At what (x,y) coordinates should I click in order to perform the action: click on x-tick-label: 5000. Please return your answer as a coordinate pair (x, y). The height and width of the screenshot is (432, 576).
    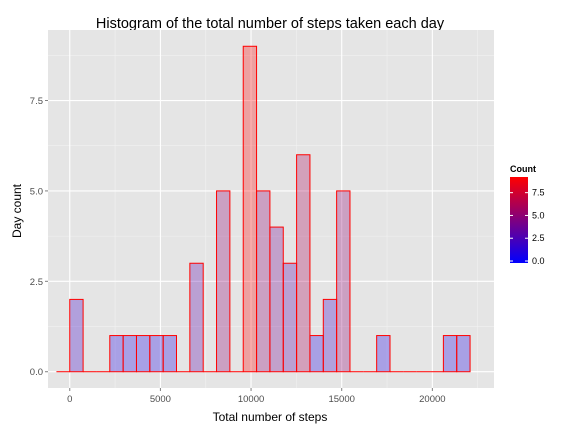
    Looking at the image, I should click on (160, 399).